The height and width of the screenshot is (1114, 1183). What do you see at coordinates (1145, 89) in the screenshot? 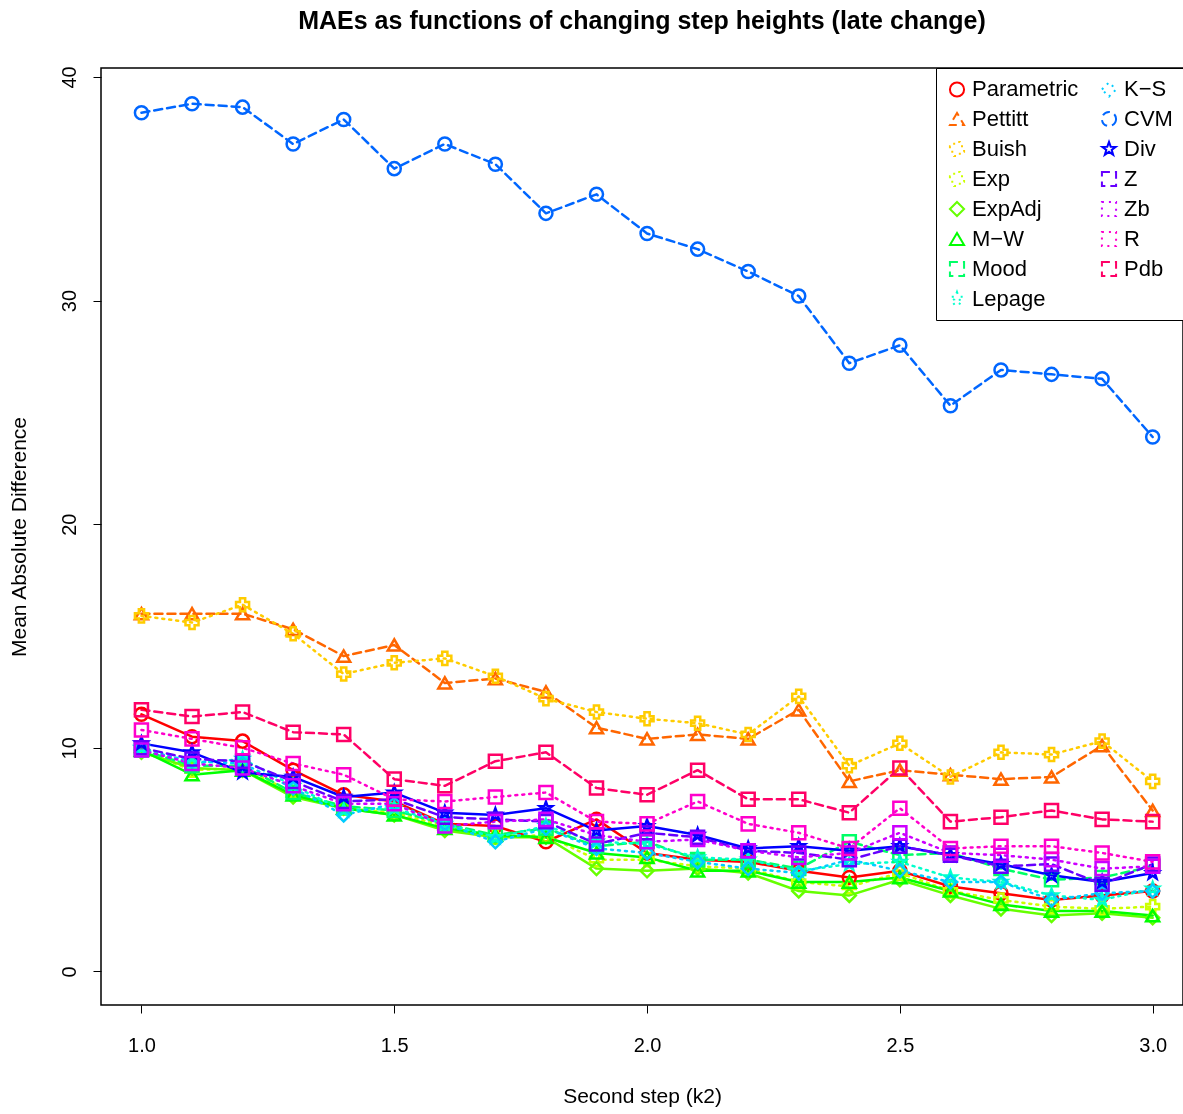
I see `legend-label: K−S` at bounding box center [1145, 89].